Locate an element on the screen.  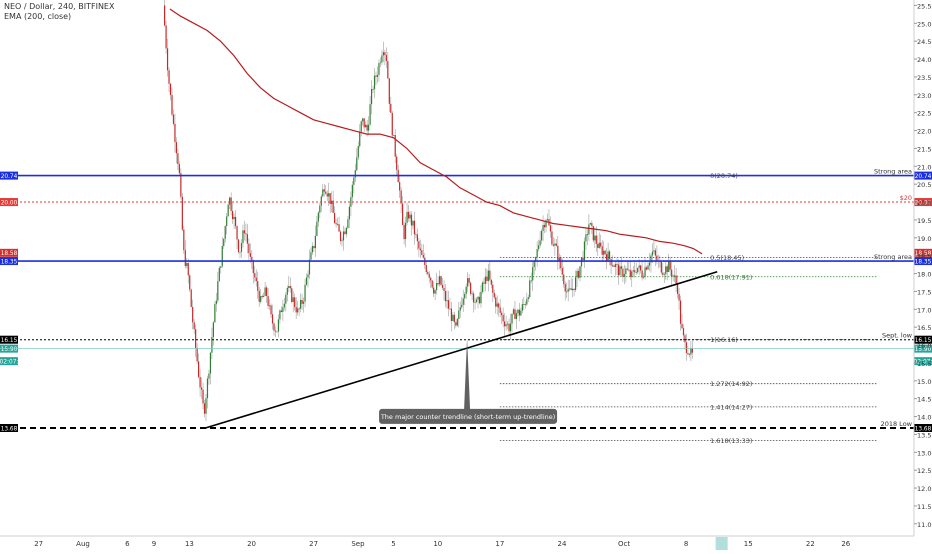
fib-level-label: 0.618(17.91) is located at coordinates (731, 277).